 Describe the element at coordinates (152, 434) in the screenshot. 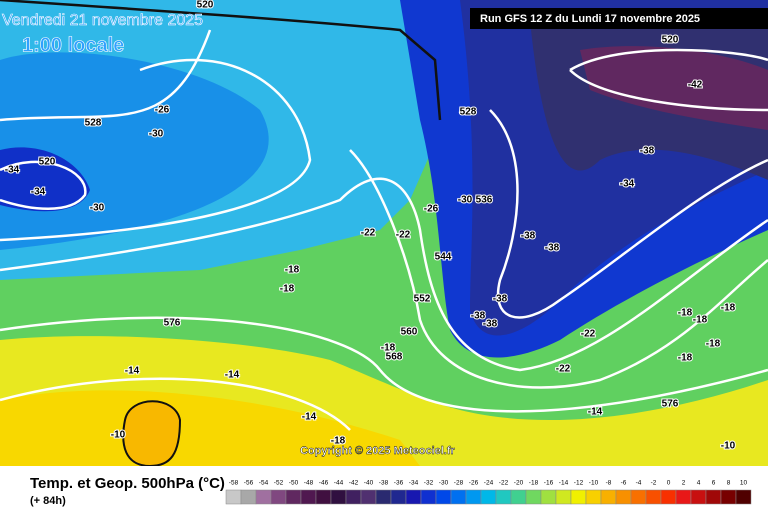

I see `warm-core` at that location.